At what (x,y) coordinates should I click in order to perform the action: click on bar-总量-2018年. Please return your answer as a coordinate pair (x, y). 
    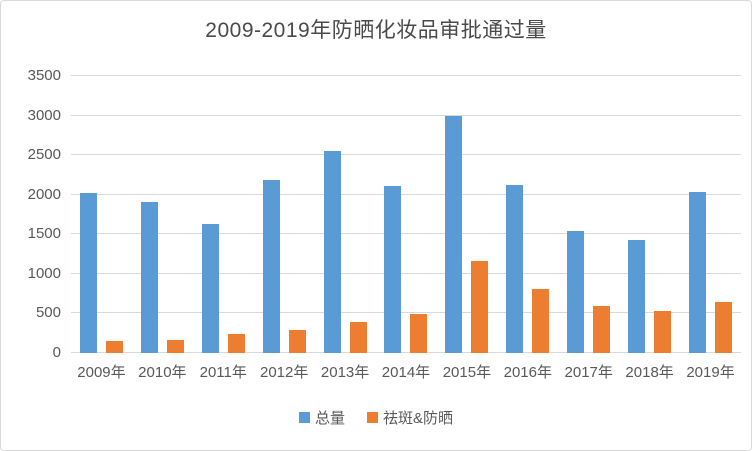
    Looking at the image, I should click on (637, 296).